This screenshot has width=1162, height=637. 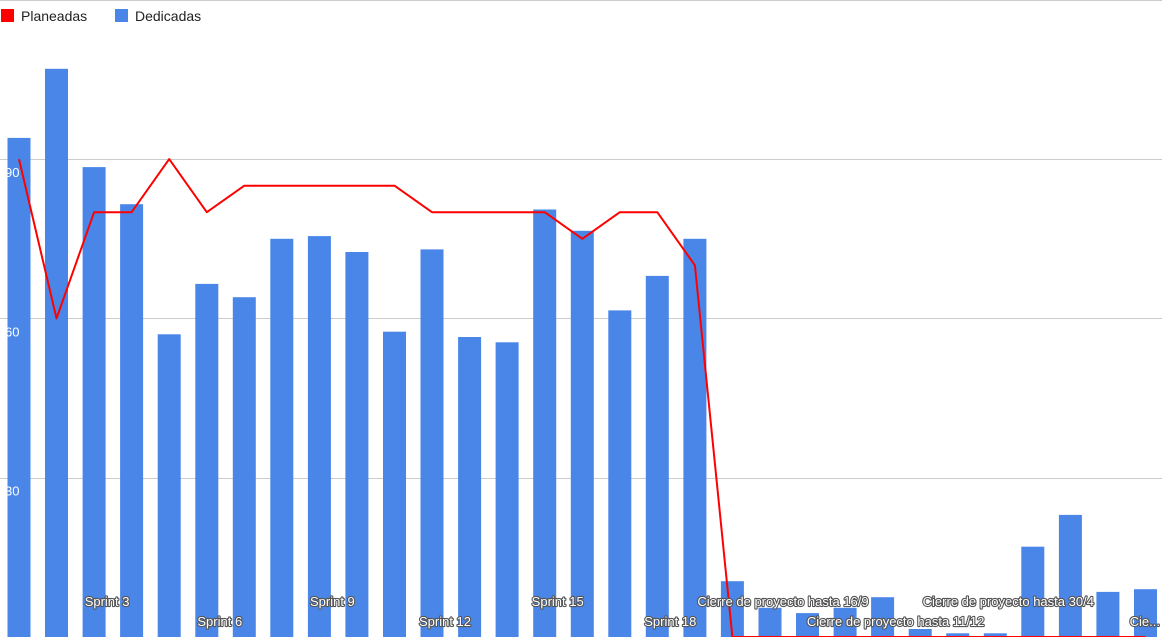 What do you see at coordinates (670, 621) in the screenshot?
I see `x-tick-label-6: Sprint 18` at bounding box center [670, 621].